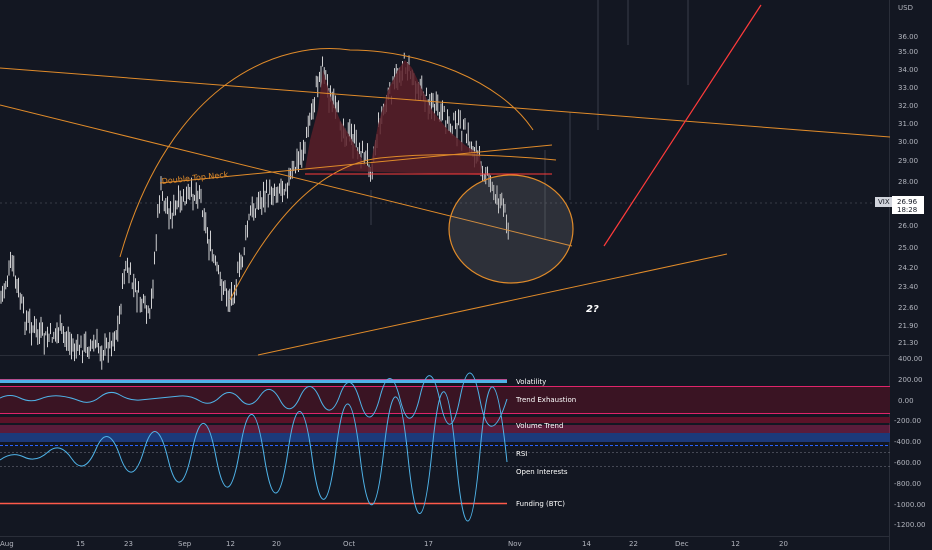  Describe the element at coordinates (492, 304) in the screenshot. I see `lower-support-line` at that location.